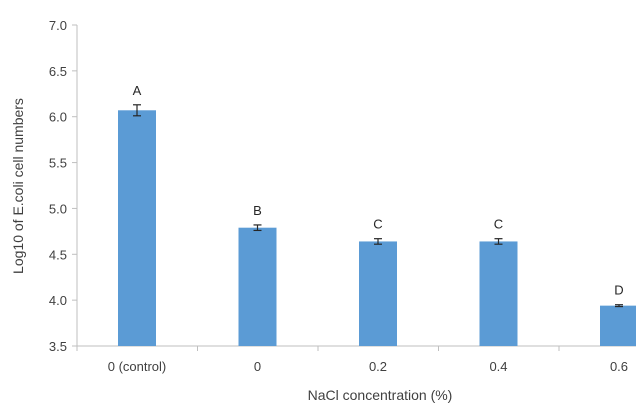 This screenshot has height=406, width=636. Describe the element at coordinates (58, 71) in the screenshot. I see `y-tick-label: 6.5` at that location.